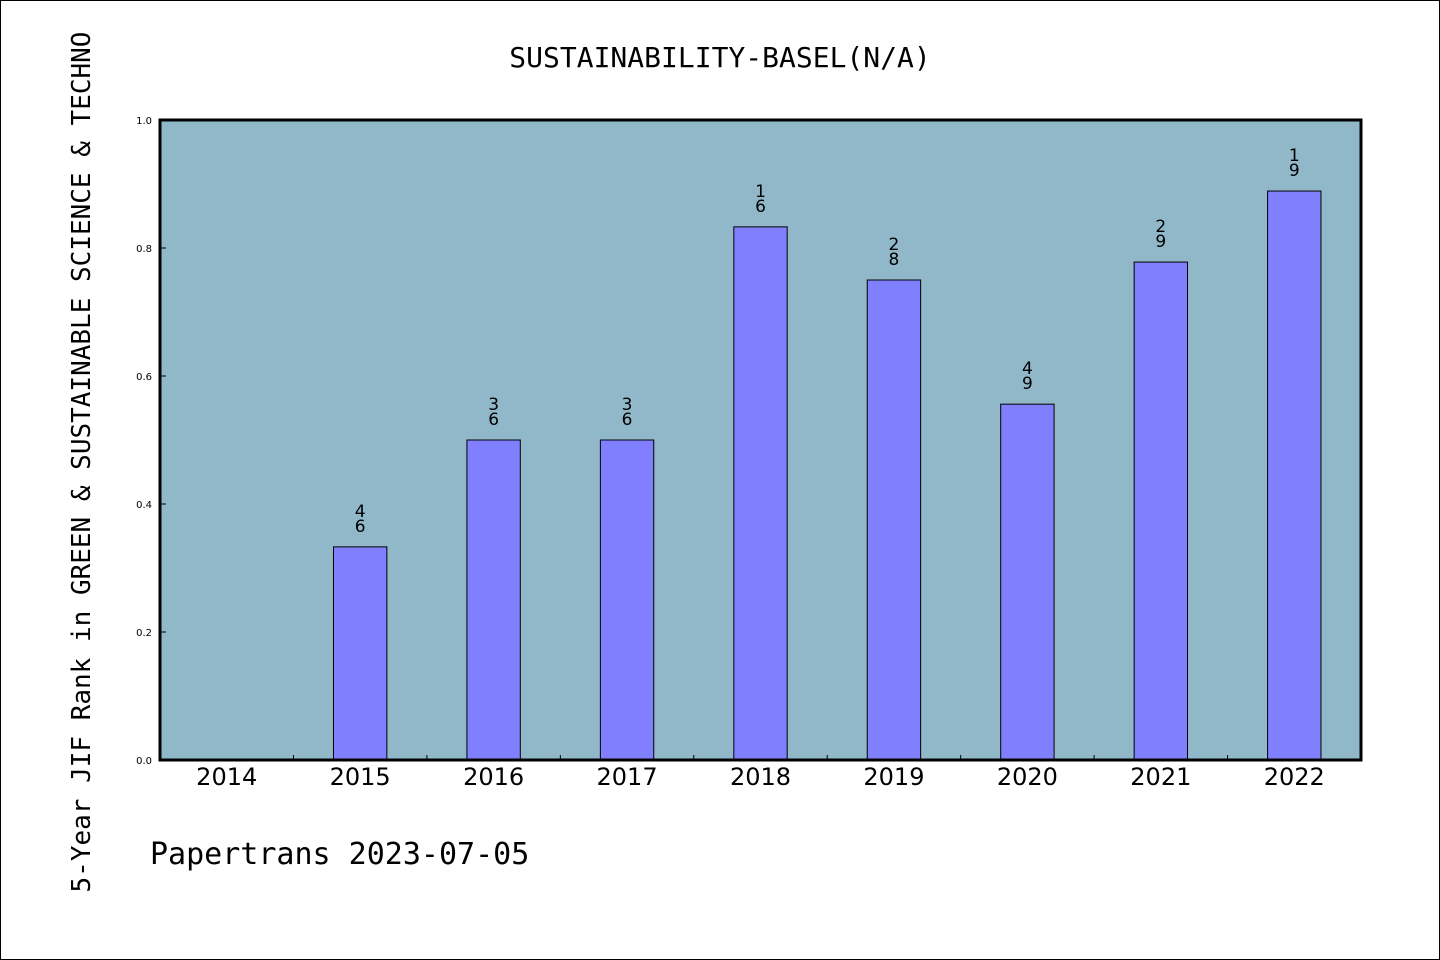 This screenshot has width=1440, height=960. What do you see at coordinates (493, 777) in the screenshot?
I see `x-tick-label: 2016` at bounding box center [493, 777].